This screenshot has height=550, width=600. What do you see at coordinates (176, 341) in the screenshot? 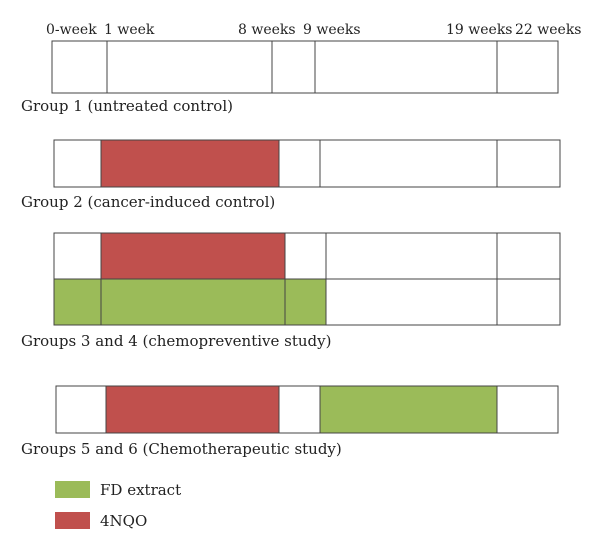
I see `group-3-4-label: Groups 3 and 4 (chemopreventive study)` at bounding box center [176, 341].